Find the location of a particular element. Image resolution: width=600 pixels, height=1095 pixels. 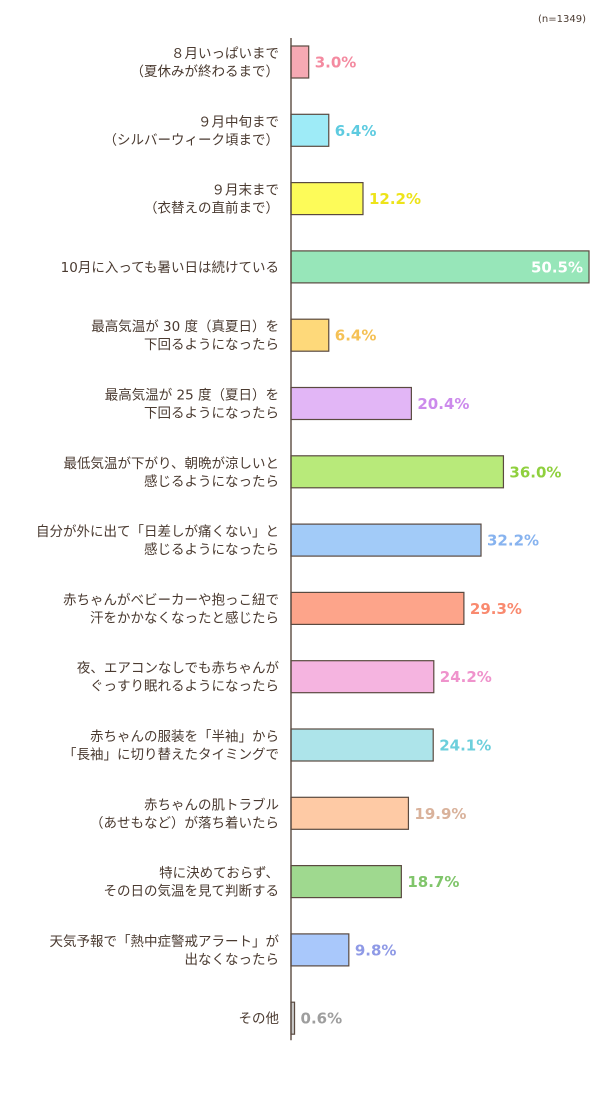

category-label: その日の気温を見て判断する is located at coordinates (192, 892).